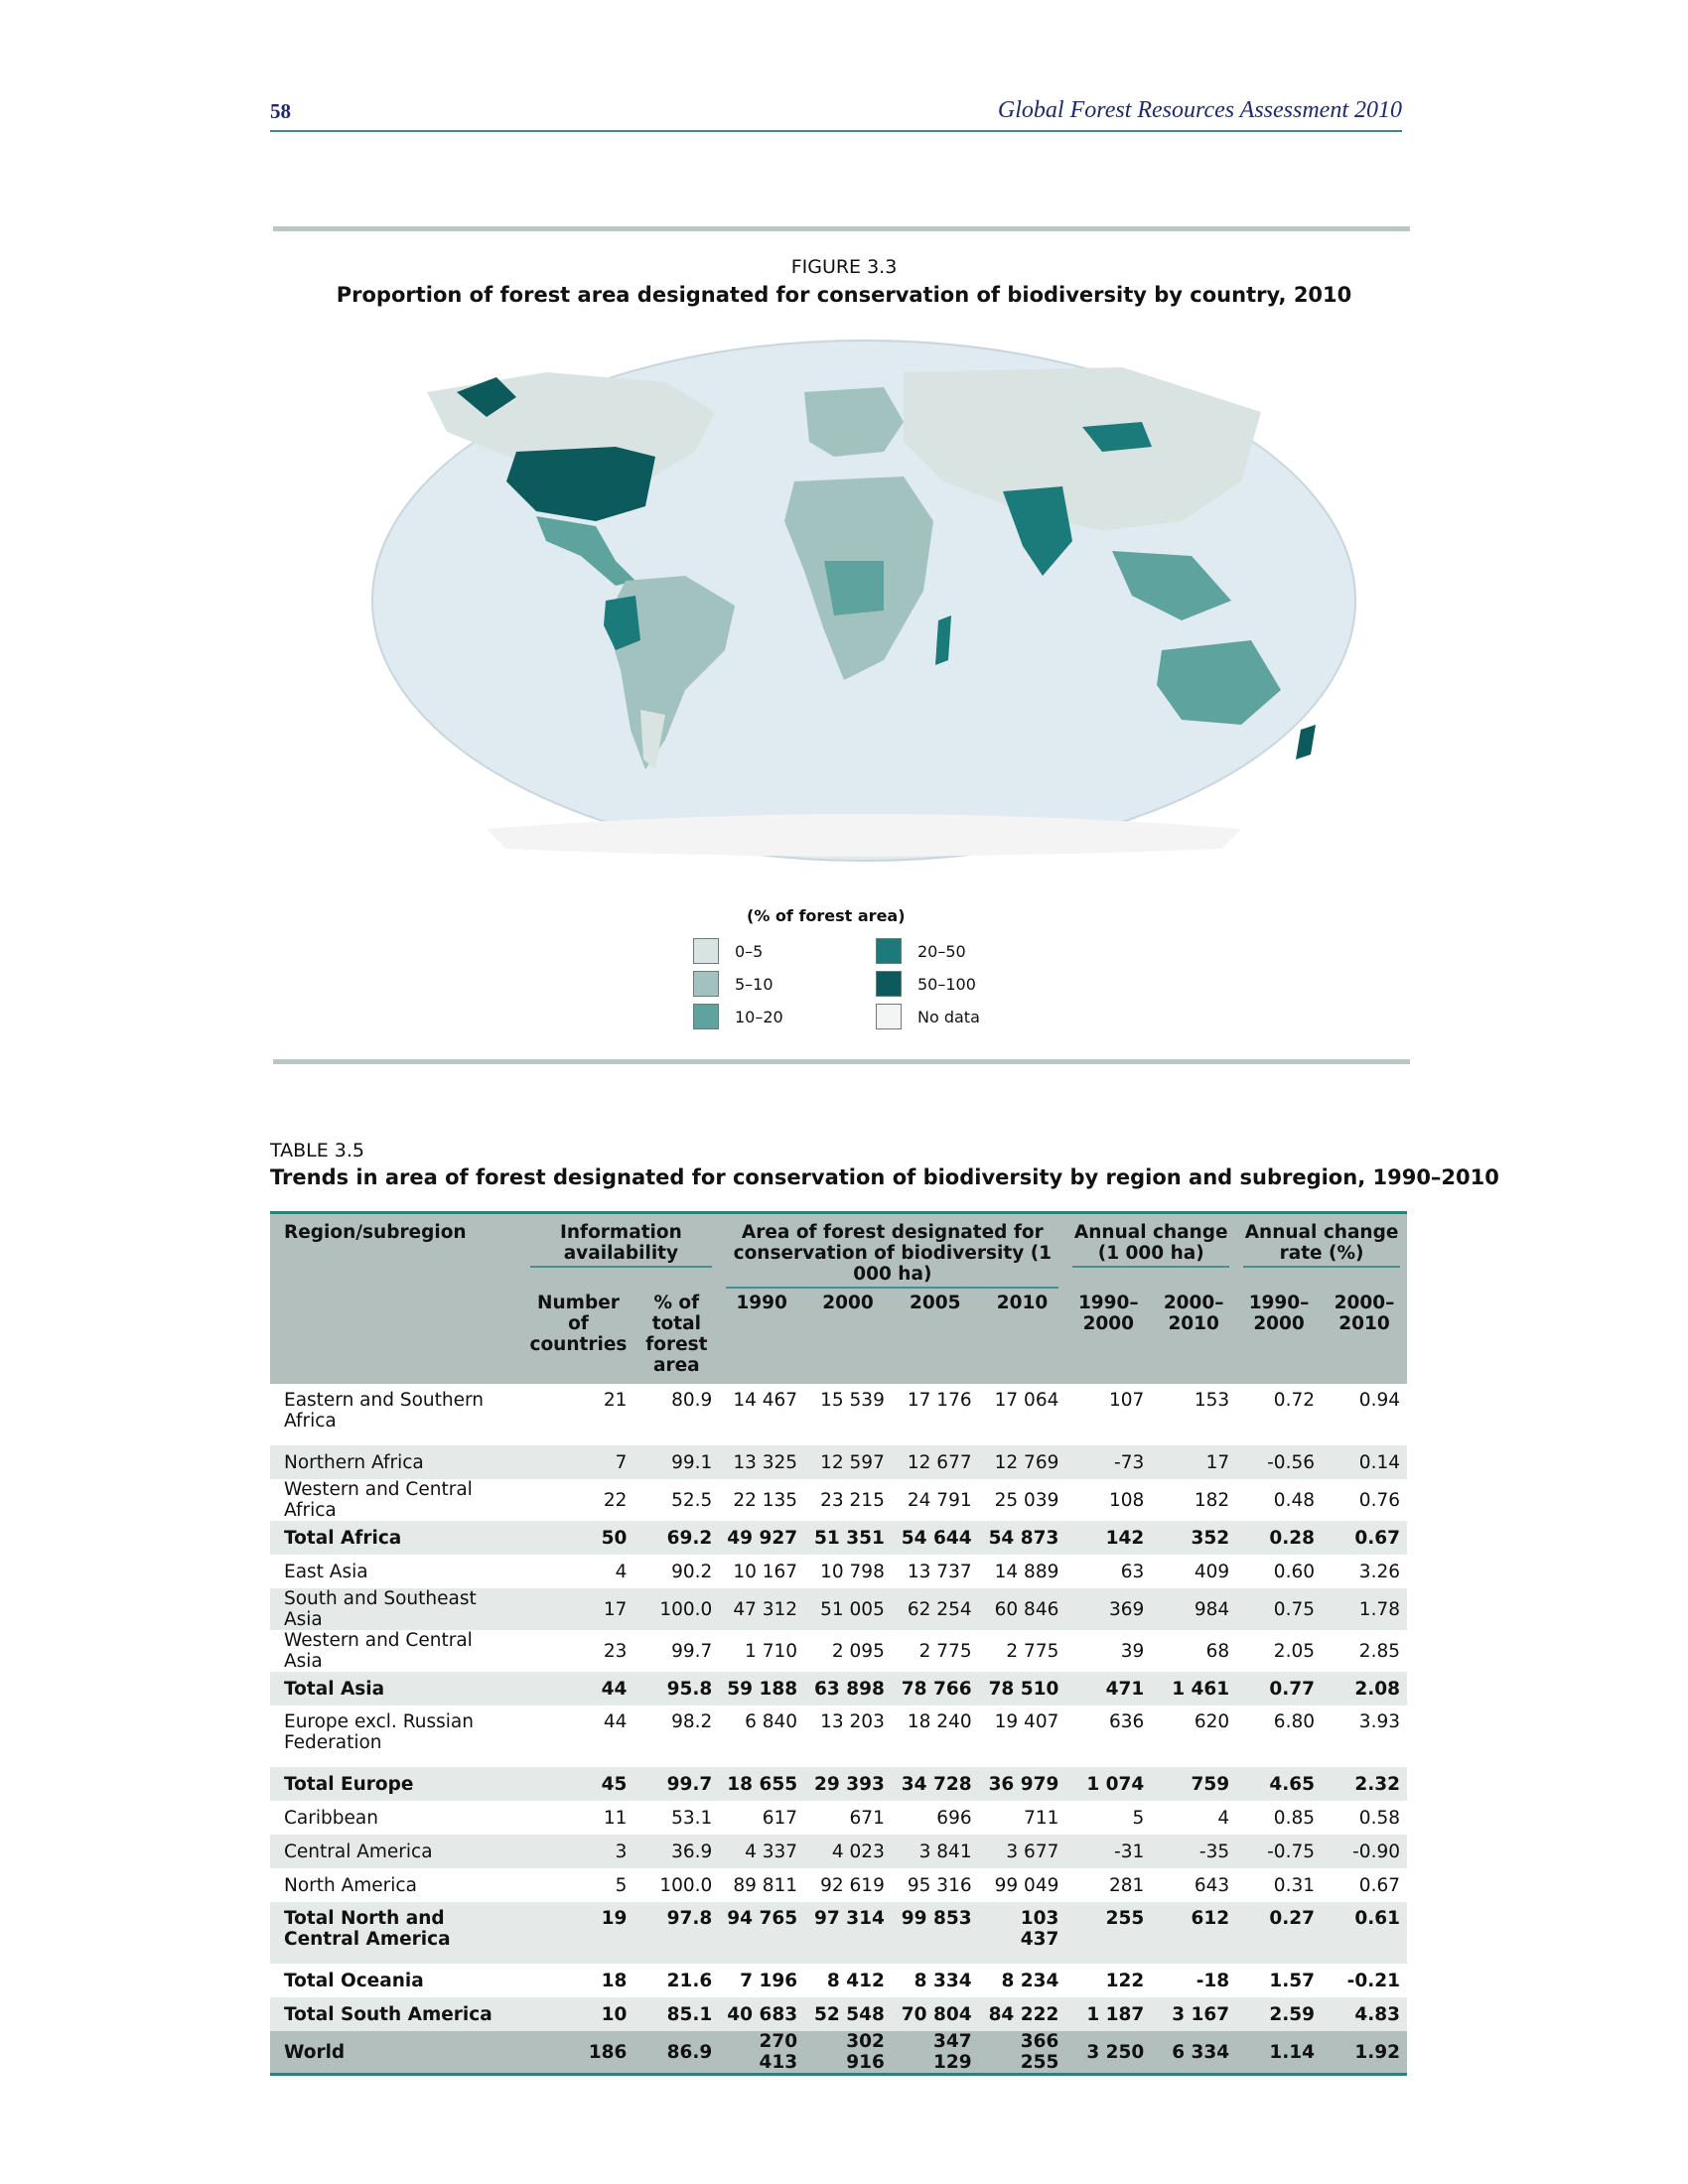 The image size is (1688, 2184). Describe the element at coordinates (854, 422) in the screenshot. I see `europe-shape` at that location.